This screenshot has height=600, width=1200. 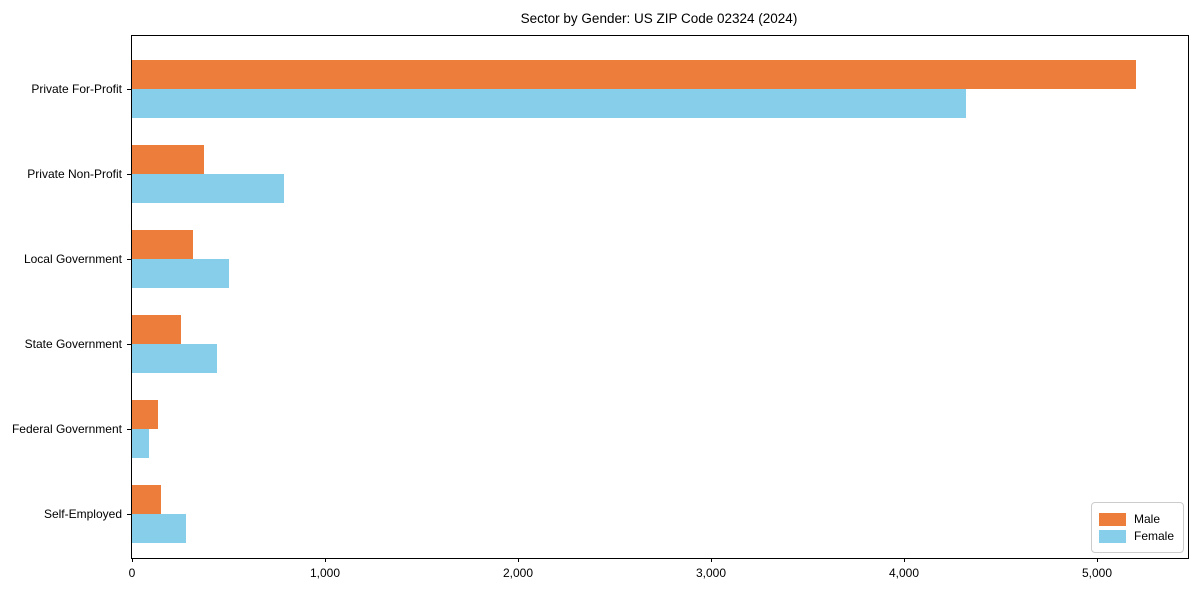 What do you see at coordinates (73, 344) in the screenshot?
I see `category-label: State Government` at bounding box center [73, 344].